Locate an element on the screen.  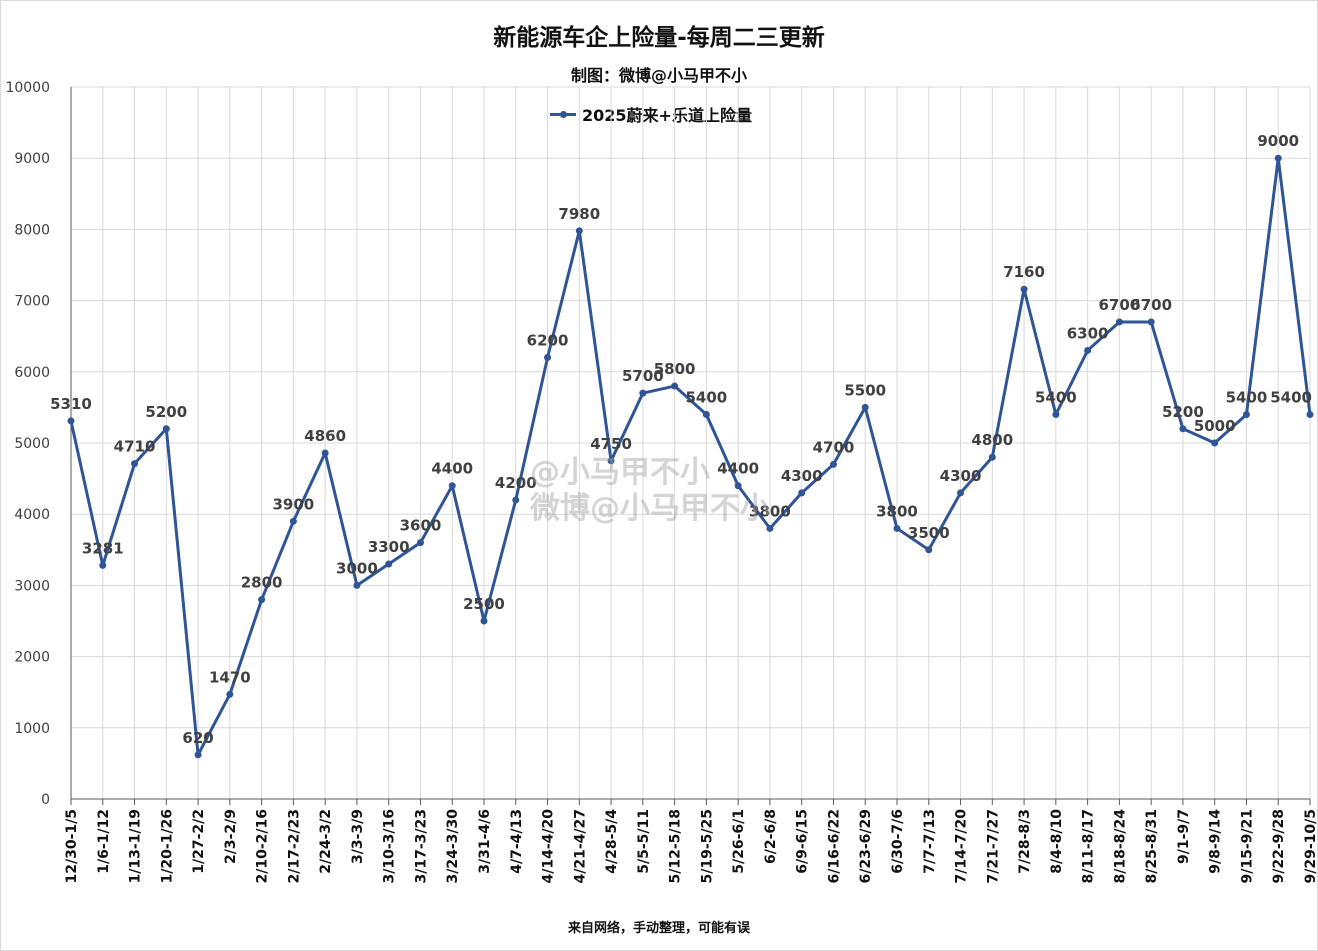
x-tick-label: 6/2-6/8 is located at coordinates (771, 836).